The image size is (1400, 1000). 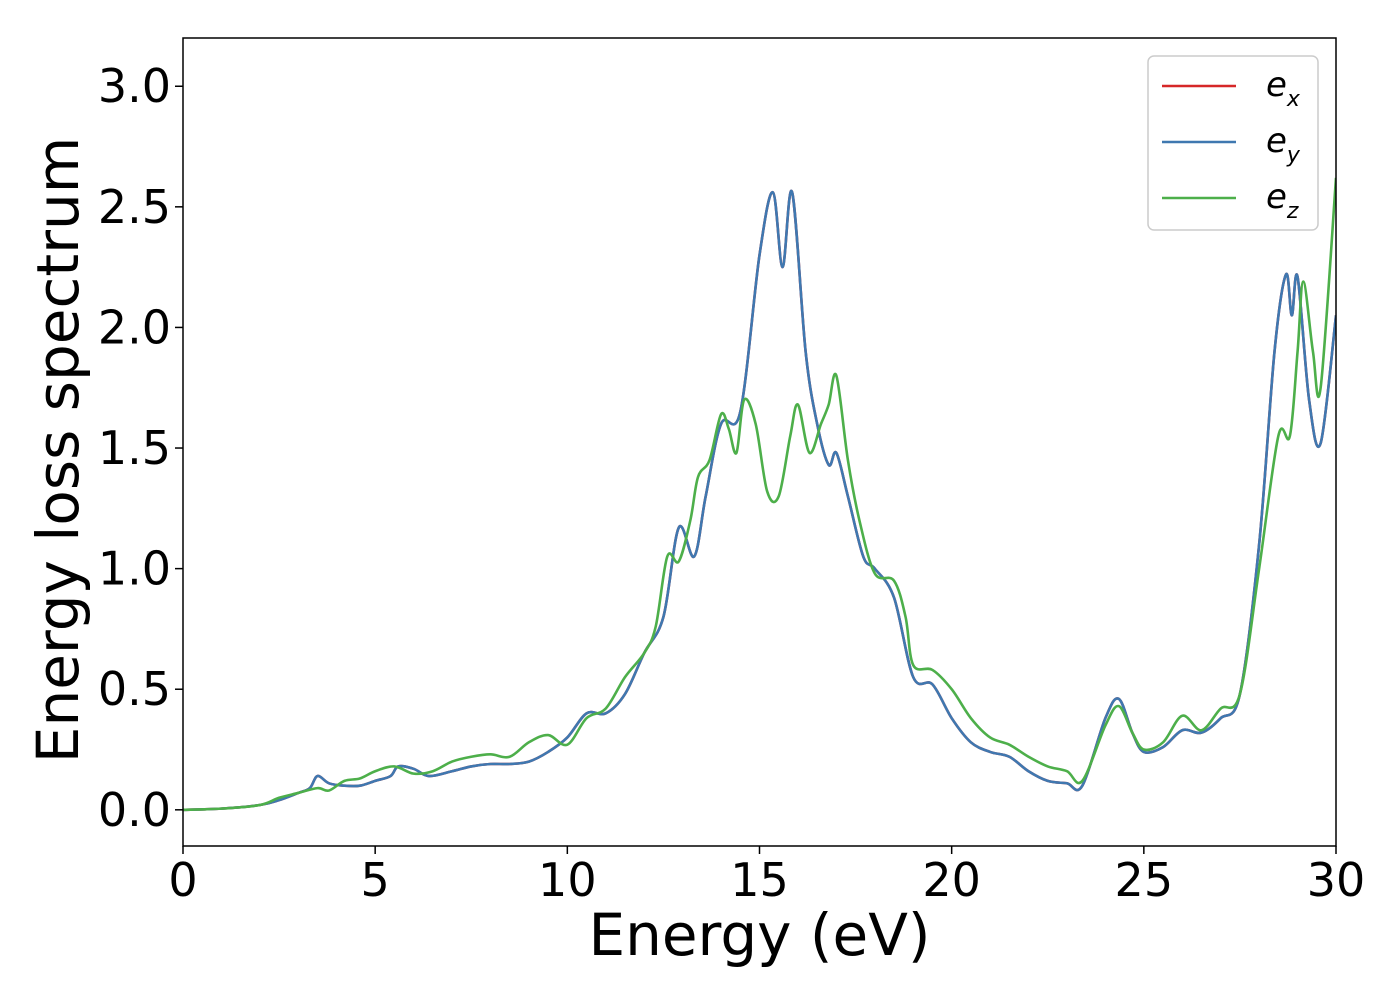 What do you see at coordinates (134, 810) in the screenshot?
I see `y-tick-label: 0.0` at bounding box center [134, 810].